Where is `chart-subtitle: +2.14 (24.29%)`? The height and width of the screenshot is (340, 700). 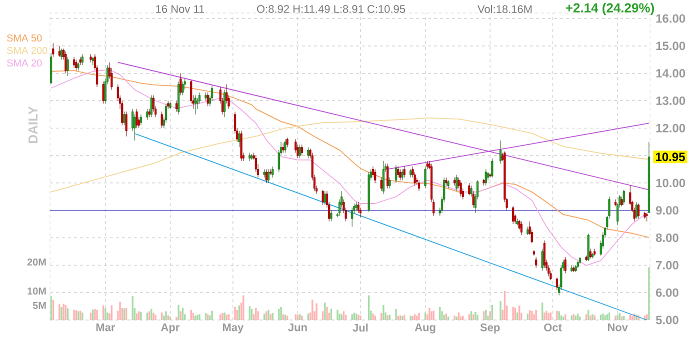
chart-subtitle: +2.14 (24.29%) is located at coordinates (610, 9).